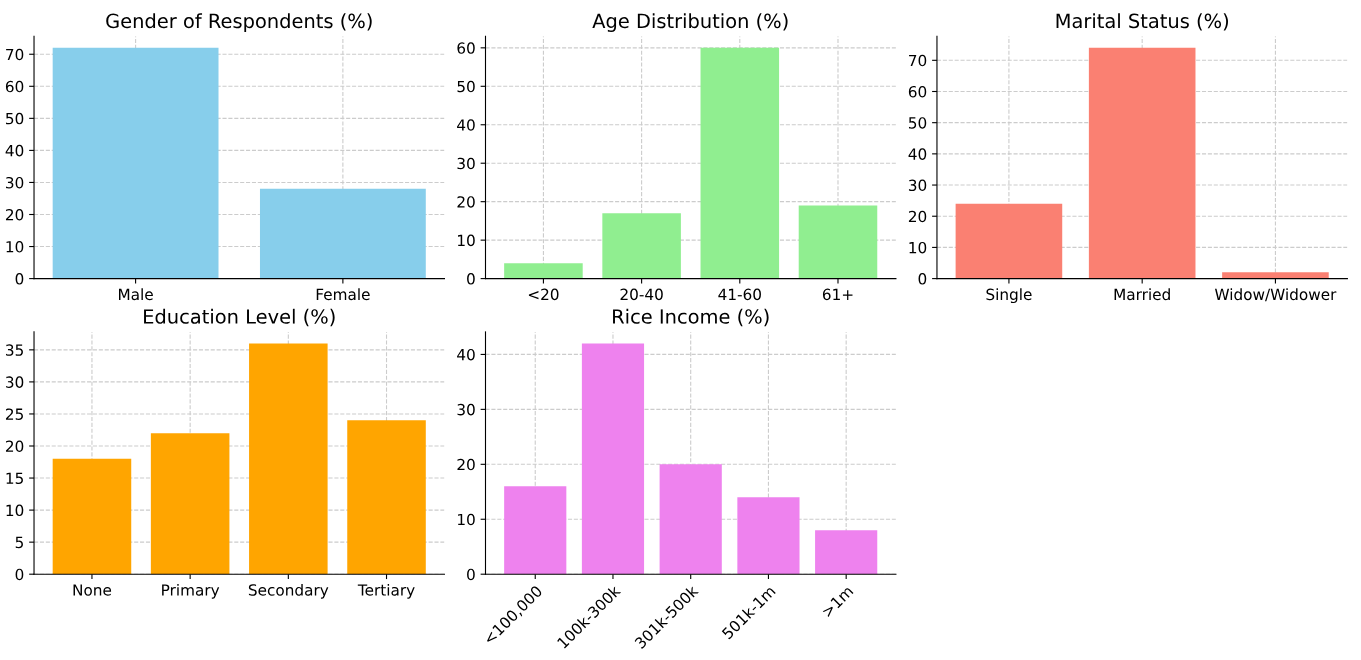  I want to click on x-tick-label: Primary, so click(191, 591).